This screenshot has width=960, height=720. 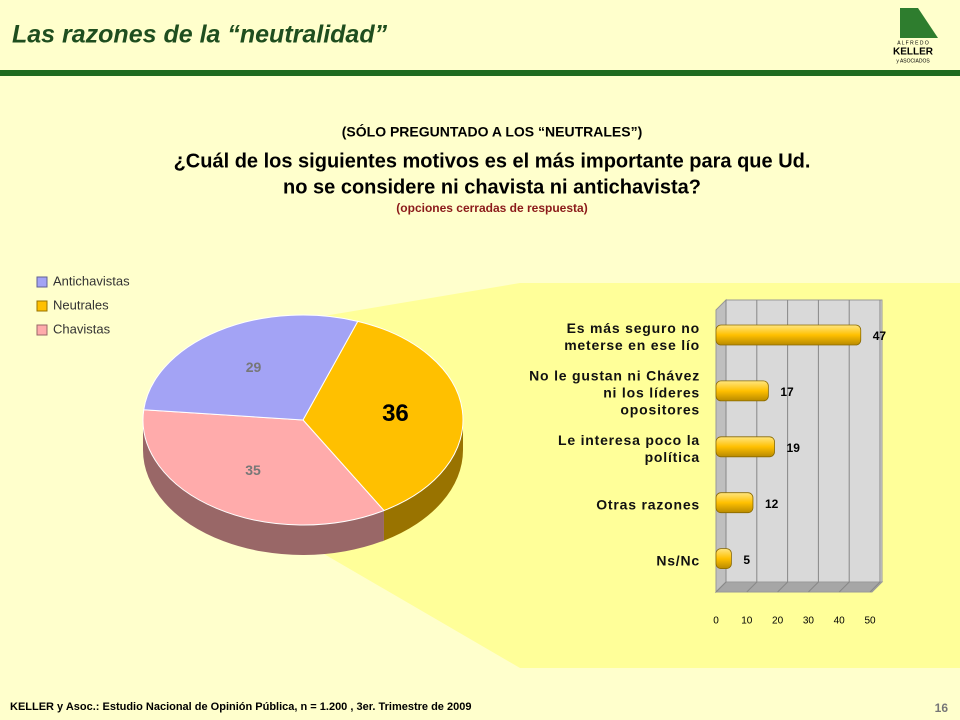 I want to click on category-label: Es más seguro no meterse en ese lío, so click(x=632, y=336).